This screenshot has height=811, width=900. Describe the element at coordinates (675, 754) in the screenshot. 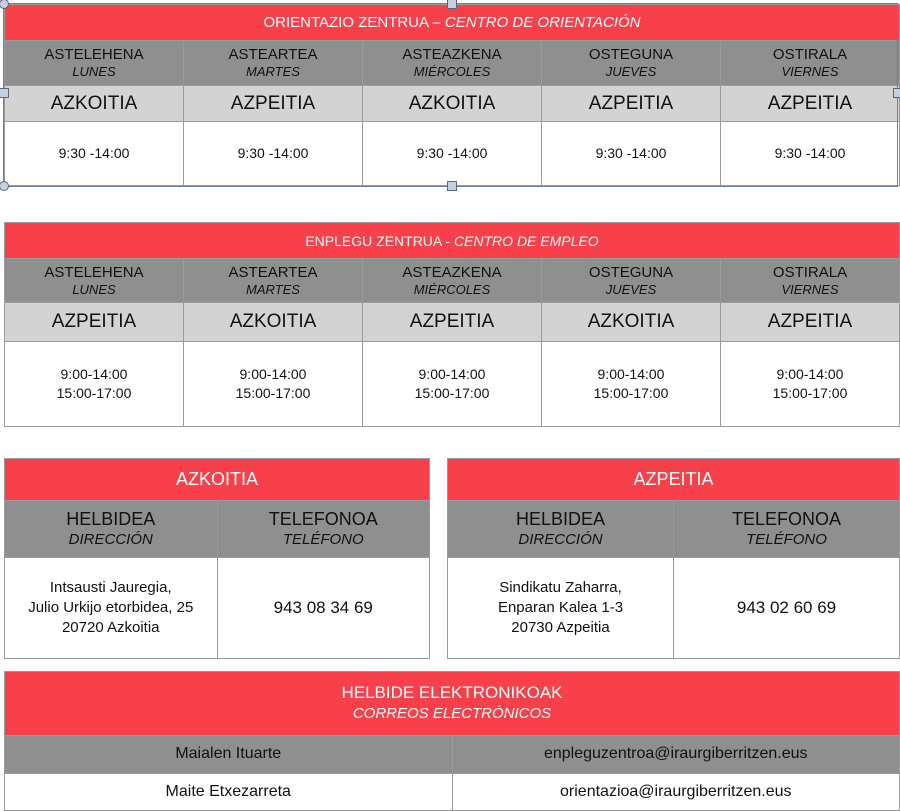

I see `contact-email: enpleguzentroa@iraurgiberritzen.eus` at that location.